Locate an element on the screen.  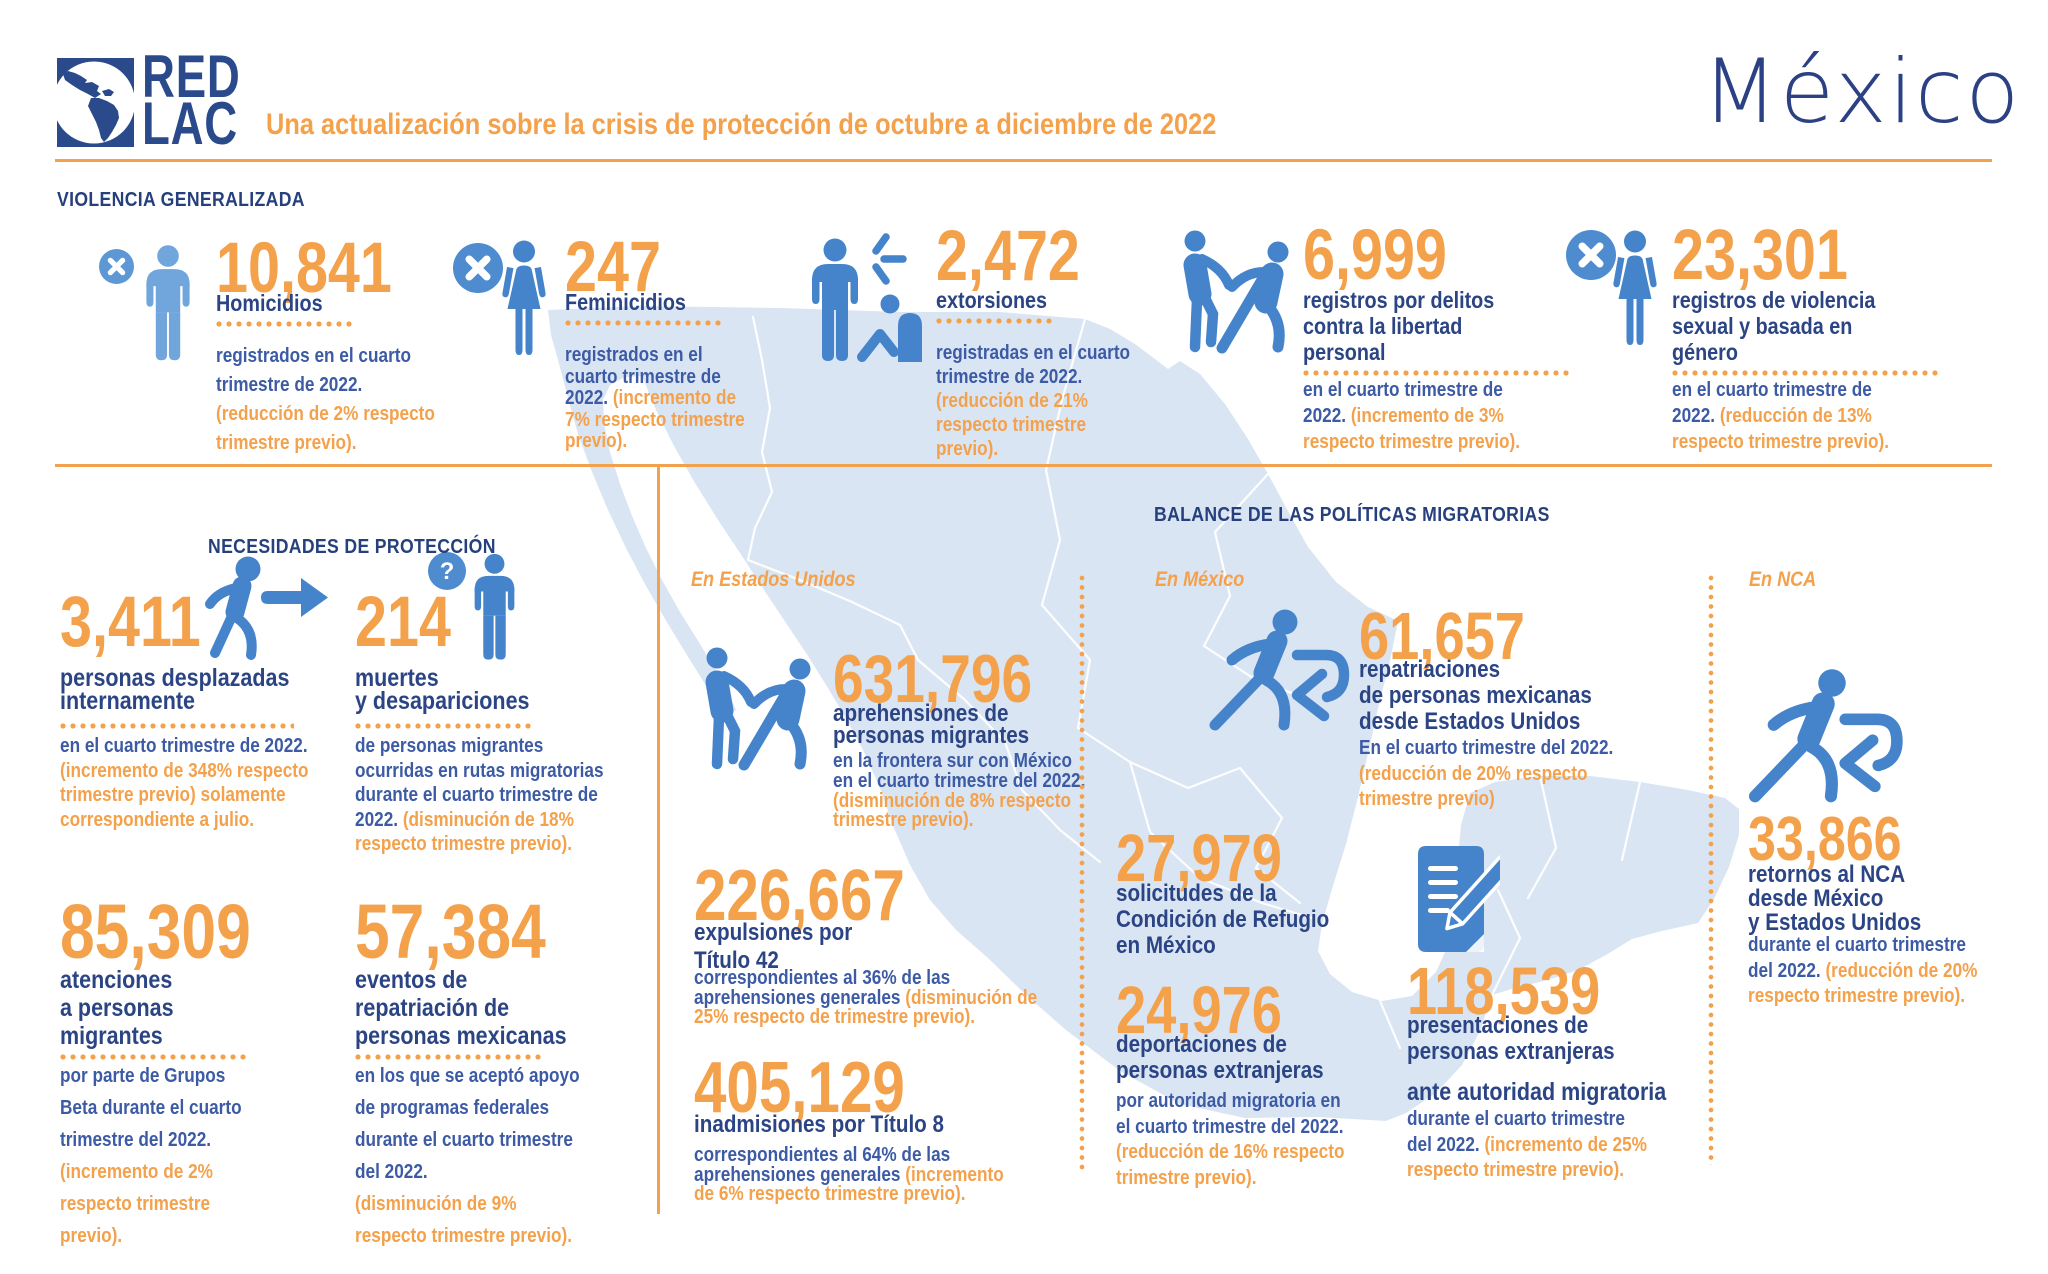
stat-value-text: 2,472 is located at coordinates (1008, 256).